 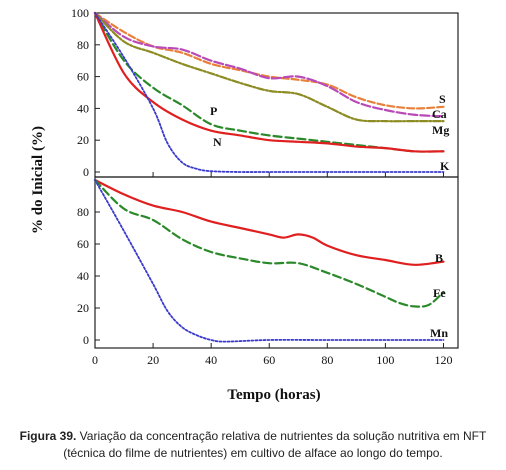 What do you see at coordinates (38, 180) in the screenshot?
I see `y-axis-label: % do Inicial (%)` at bounding box center [38, 180].